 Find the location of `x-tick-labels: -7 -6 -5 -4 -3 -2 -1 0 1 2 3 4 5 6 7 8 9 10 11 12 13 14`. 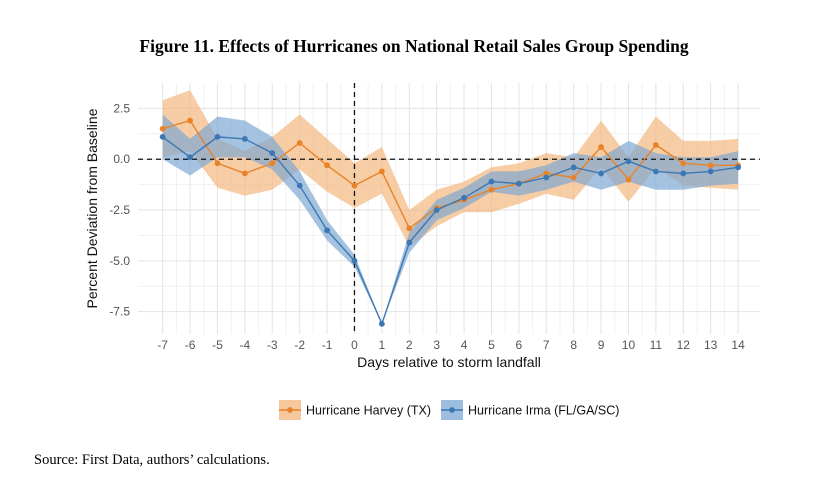

x-tick-labels: -7 -6 -5 -4 -3 -2 -1 0 1 2 3 4 5 6 7 8 9 10 11 12 13 14 is located at coordinates (451, 345).